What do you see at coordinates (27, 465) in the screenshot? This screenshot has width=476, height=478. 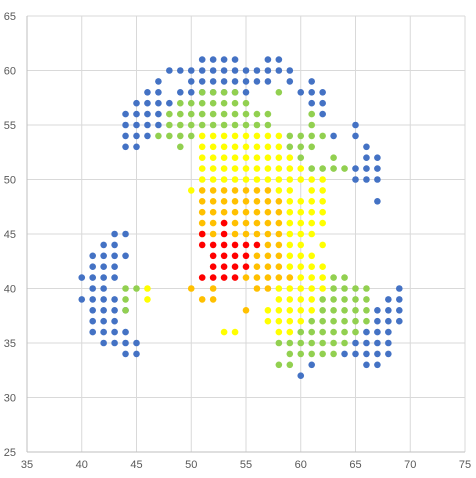 I see `x-tick-label: 35` at bounding box center [27, 465].